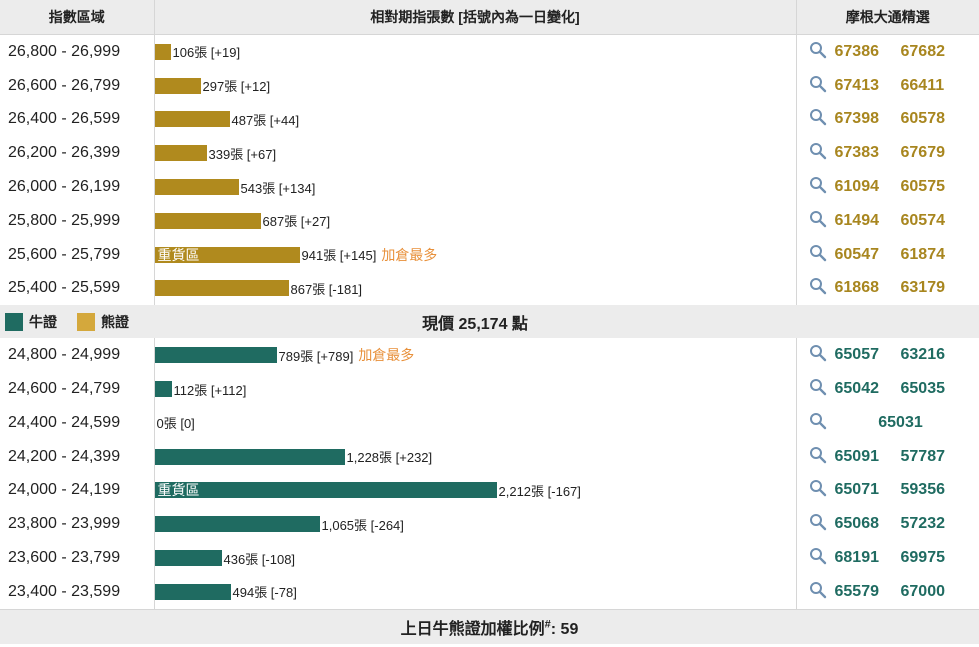 Image resolution: width=979 pixels, height=647 pixels. I want to click on warrant-code-link: 67679, so click(923, 153).